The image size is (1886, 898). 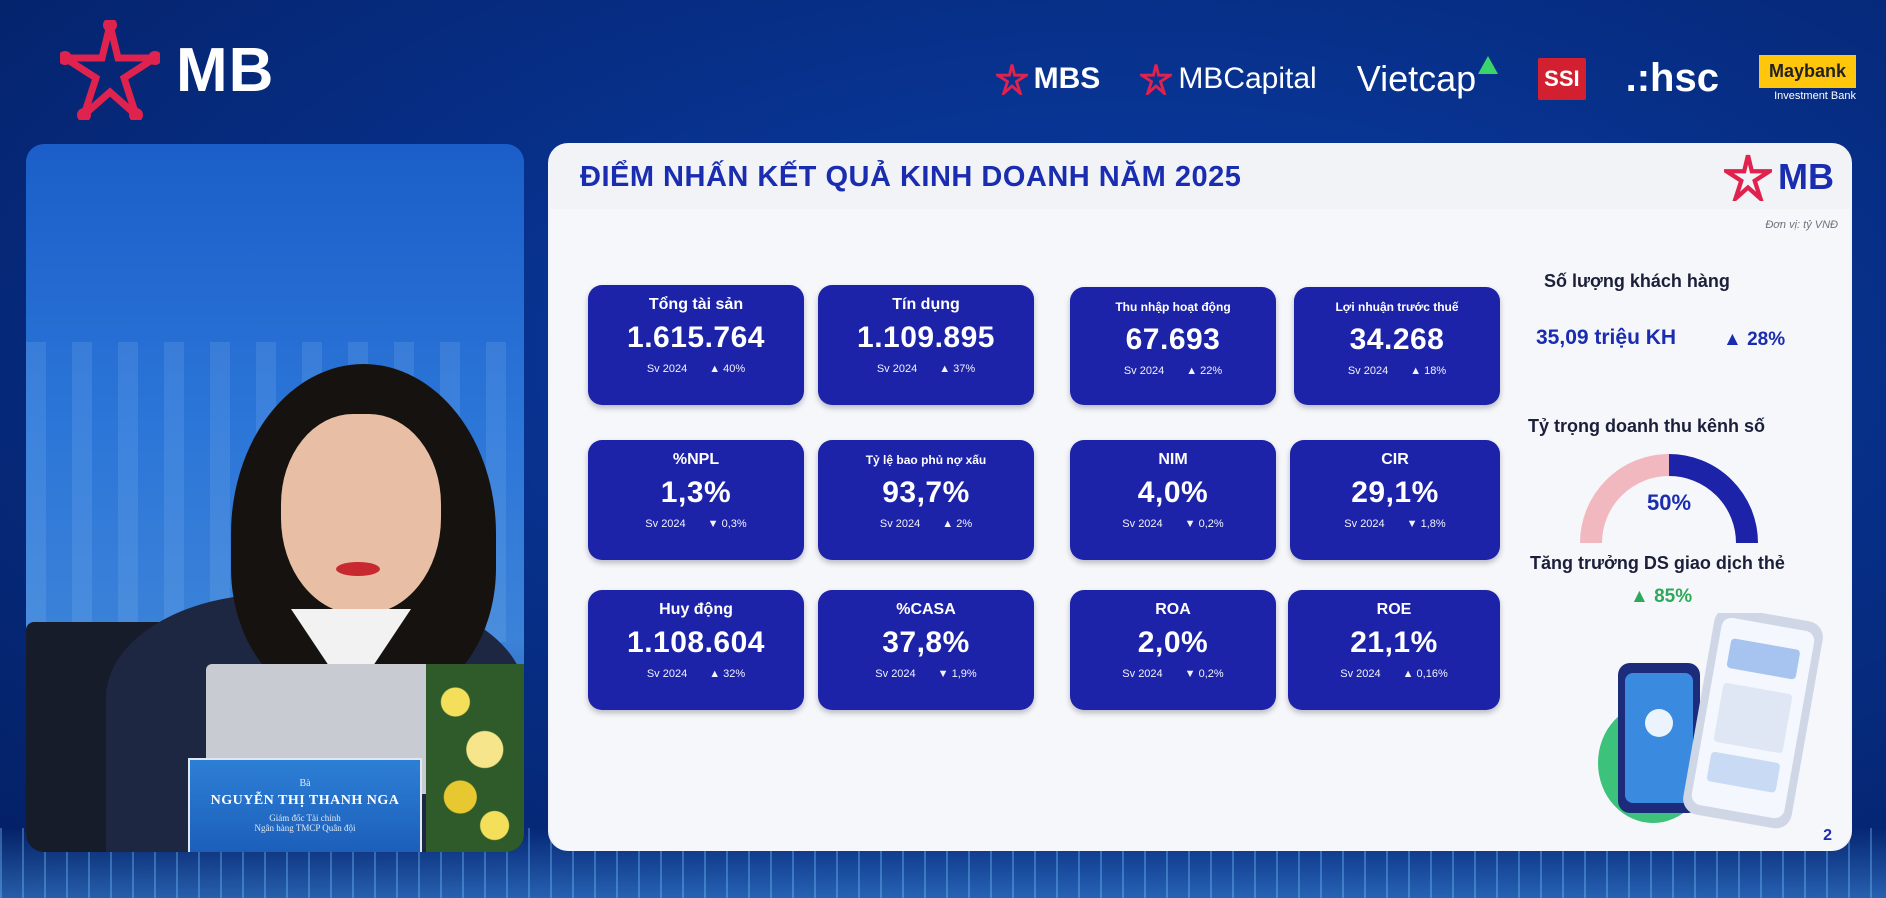 What do you see at coordinates (1247, 78) in the screenshot?
I see `partner-mbcapital-label: MBCapital` at bounding box center [1247, 78].